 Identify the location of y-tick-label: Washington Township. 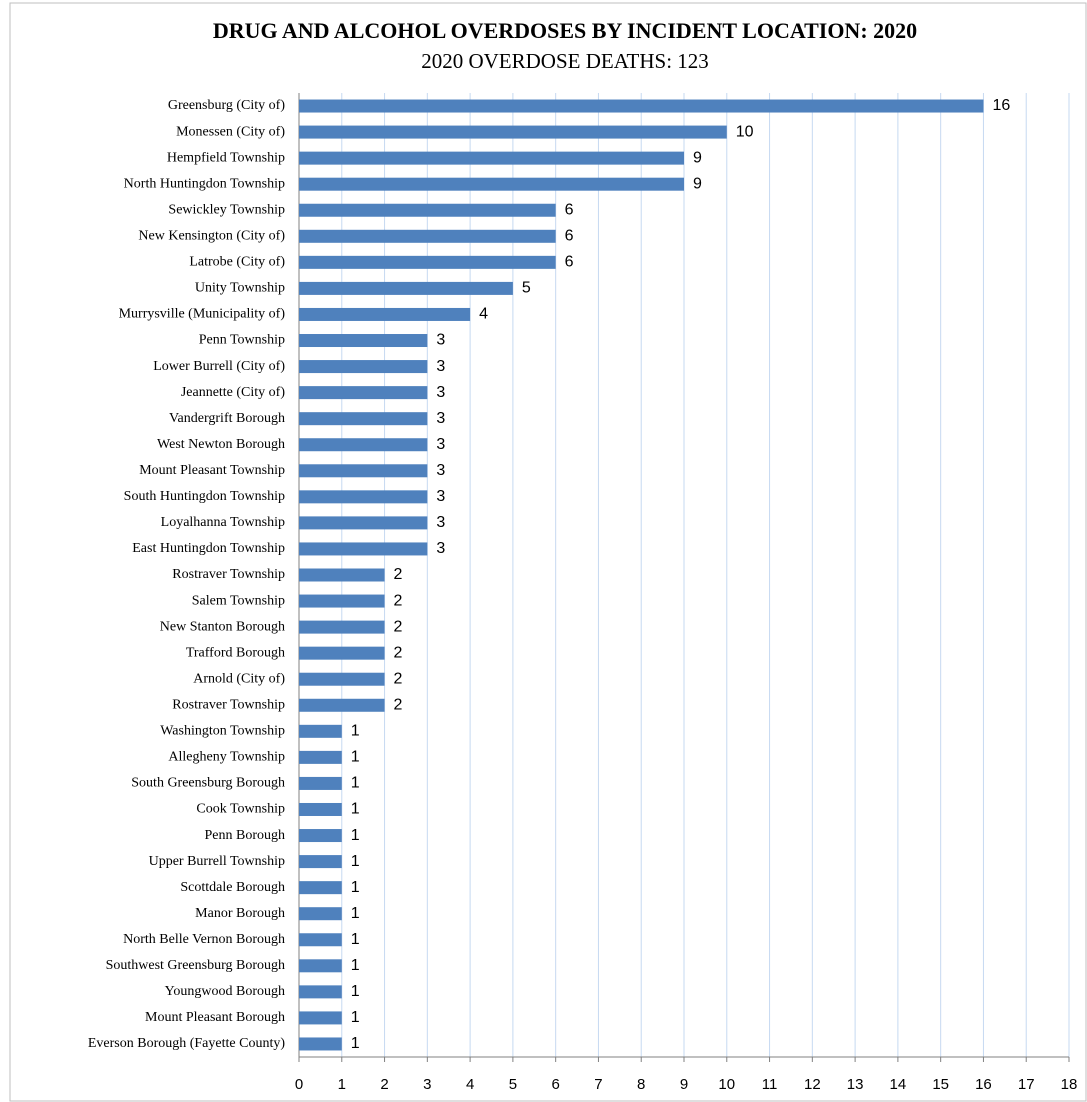
(222, 731).